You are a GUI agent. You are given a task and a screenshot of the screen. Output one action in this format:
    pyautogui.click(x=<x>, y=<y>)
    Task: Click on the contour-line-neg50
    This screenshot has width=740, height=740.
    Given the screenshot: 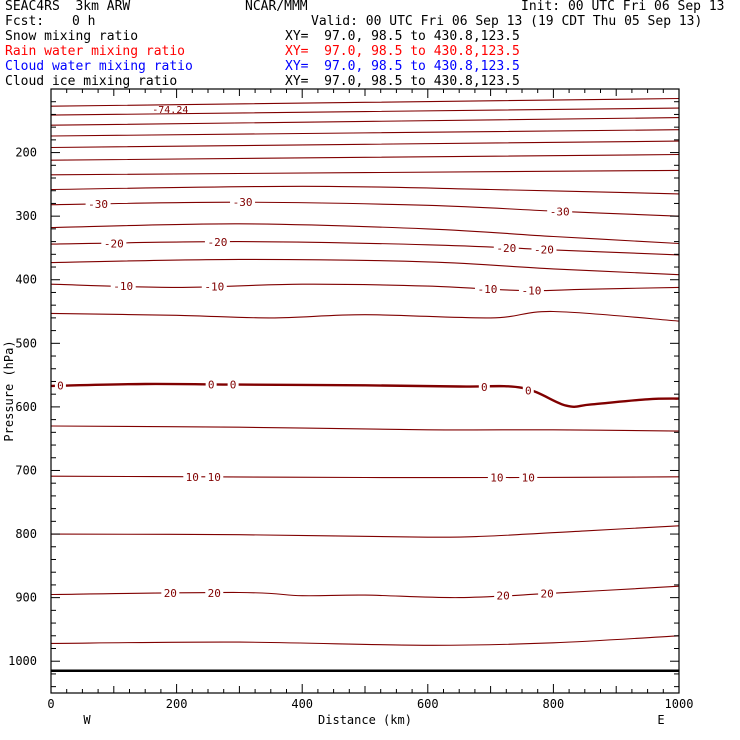 What is the action you would take?
    pyautogui.click(x=365, y=144)
    